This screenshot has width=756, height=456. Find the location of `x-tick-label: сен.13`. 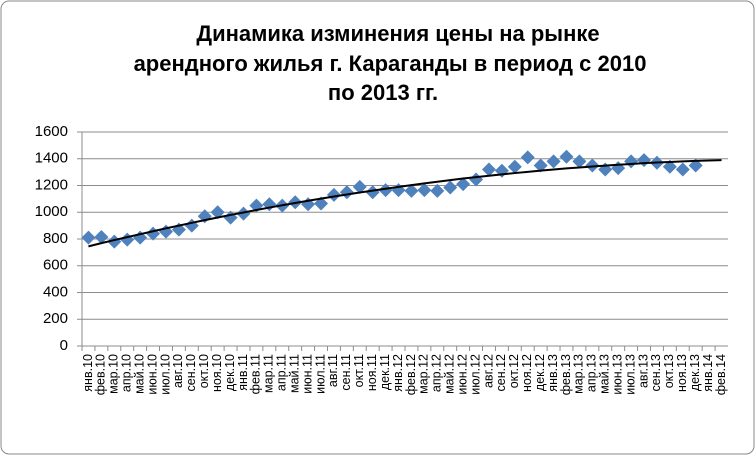

x-tick-label: сен.13 is located at coordinates (656, 373).